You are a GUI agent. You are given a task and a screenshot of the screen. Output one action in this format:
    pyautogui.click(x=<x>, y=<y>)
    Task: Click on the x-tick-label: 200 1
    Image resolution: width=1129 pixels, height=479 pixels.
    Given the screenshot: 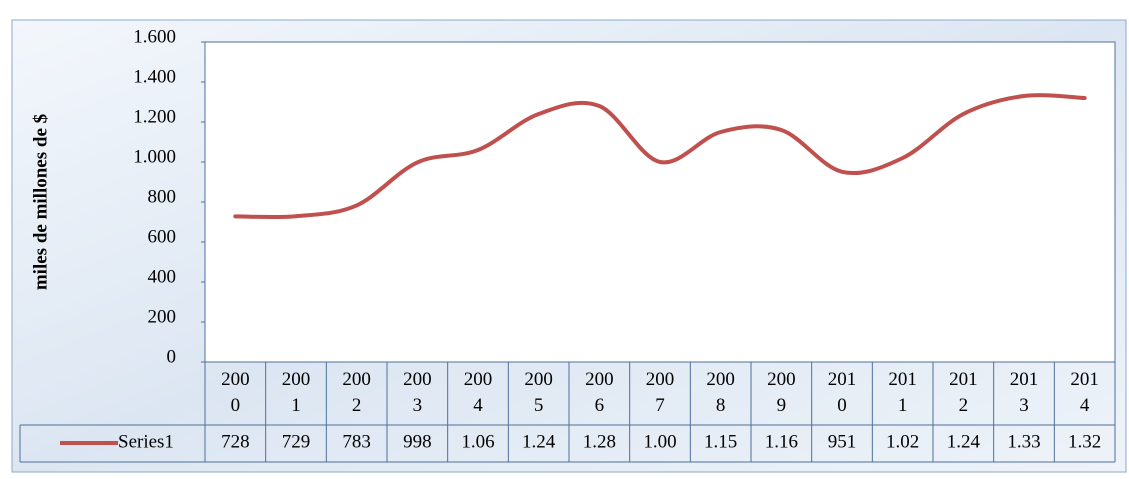 What is the action you would take?
    pyautogui.click(x=296, y=392)
    